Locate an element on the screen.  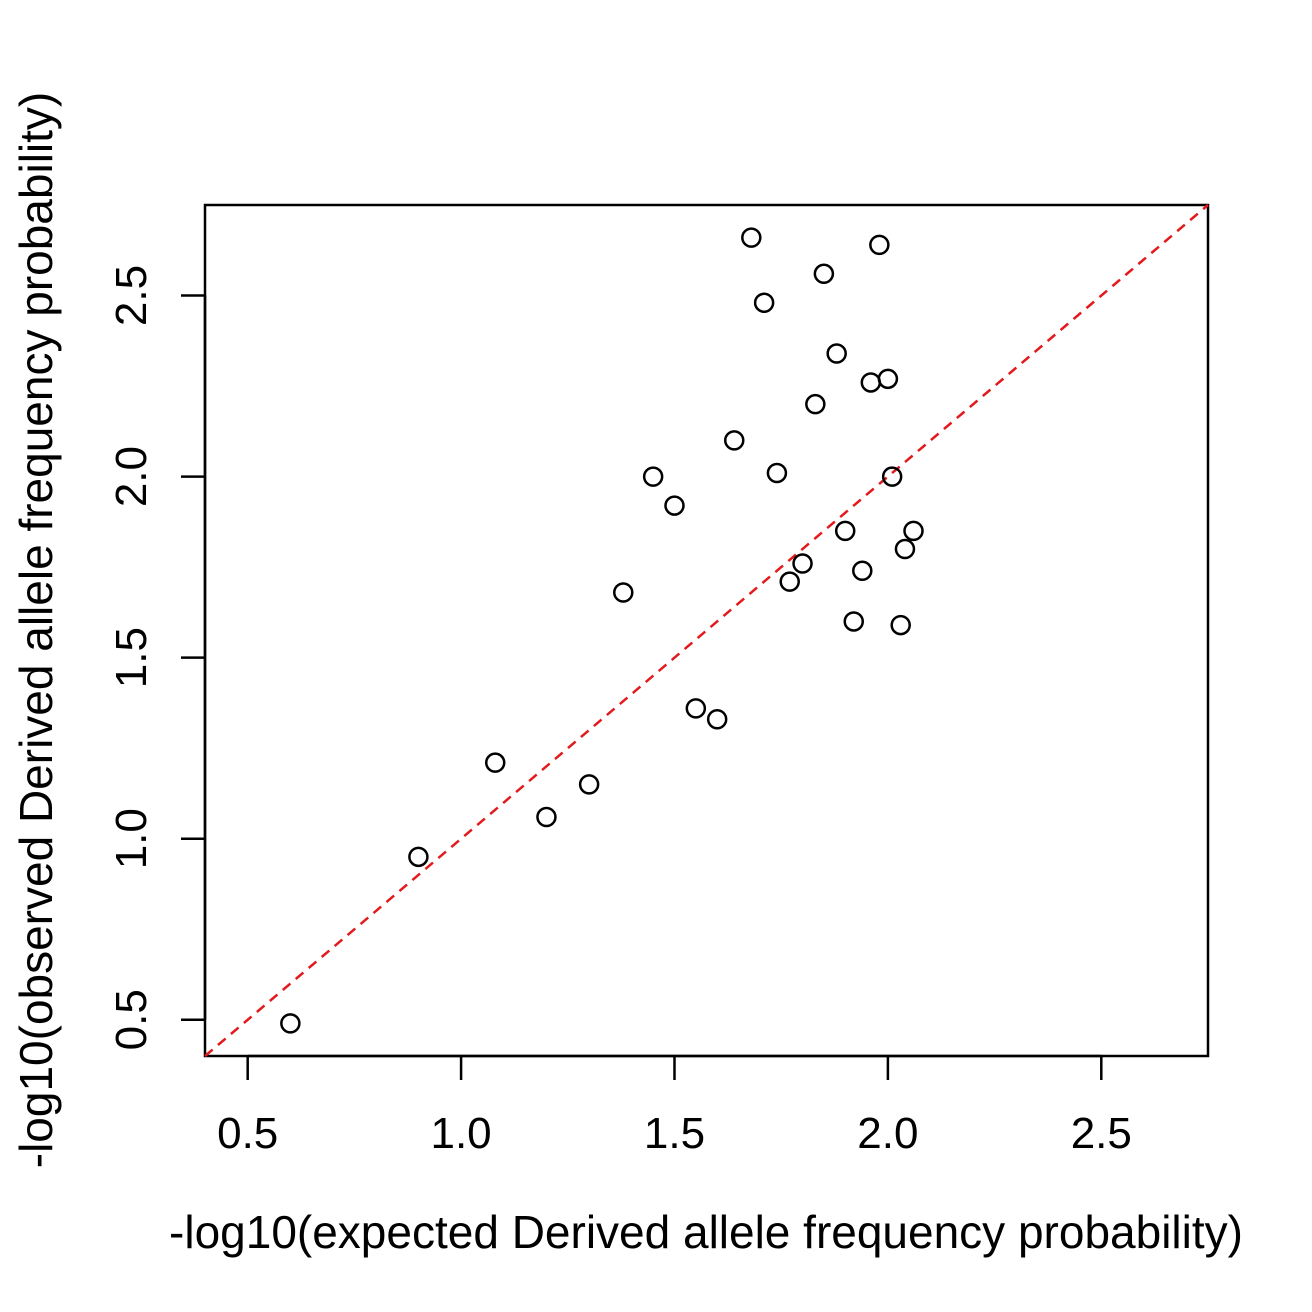
y-tick-label: 2.0 is located at coordinates (131, 476).